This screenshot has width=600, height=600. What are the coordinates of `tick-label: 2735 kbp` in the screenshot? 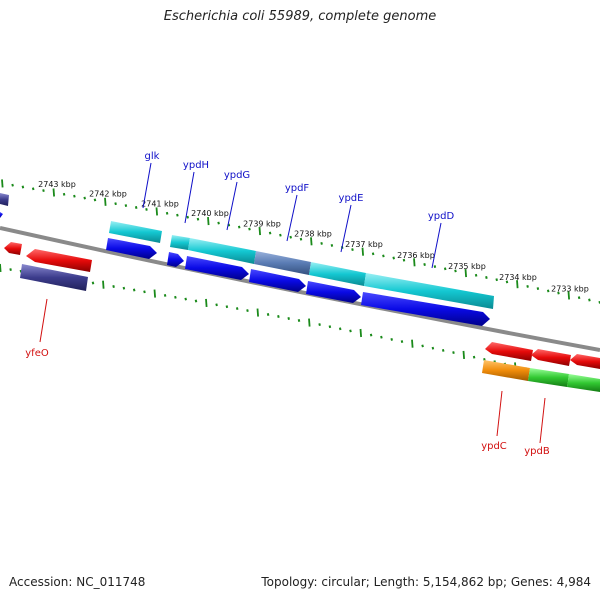 It's located at (467, 266).